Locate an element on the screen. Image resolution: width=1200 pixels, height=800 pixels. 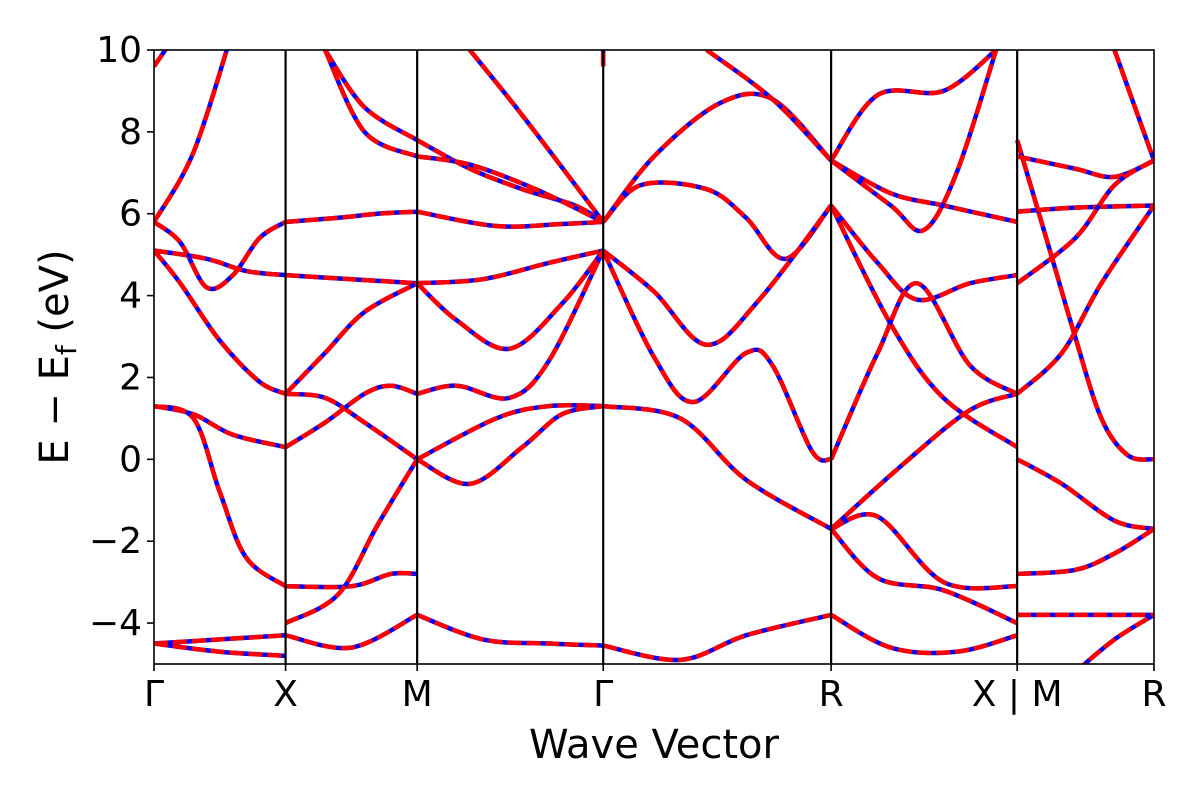
band-line-39-blue is located at coordinates (914, 142).